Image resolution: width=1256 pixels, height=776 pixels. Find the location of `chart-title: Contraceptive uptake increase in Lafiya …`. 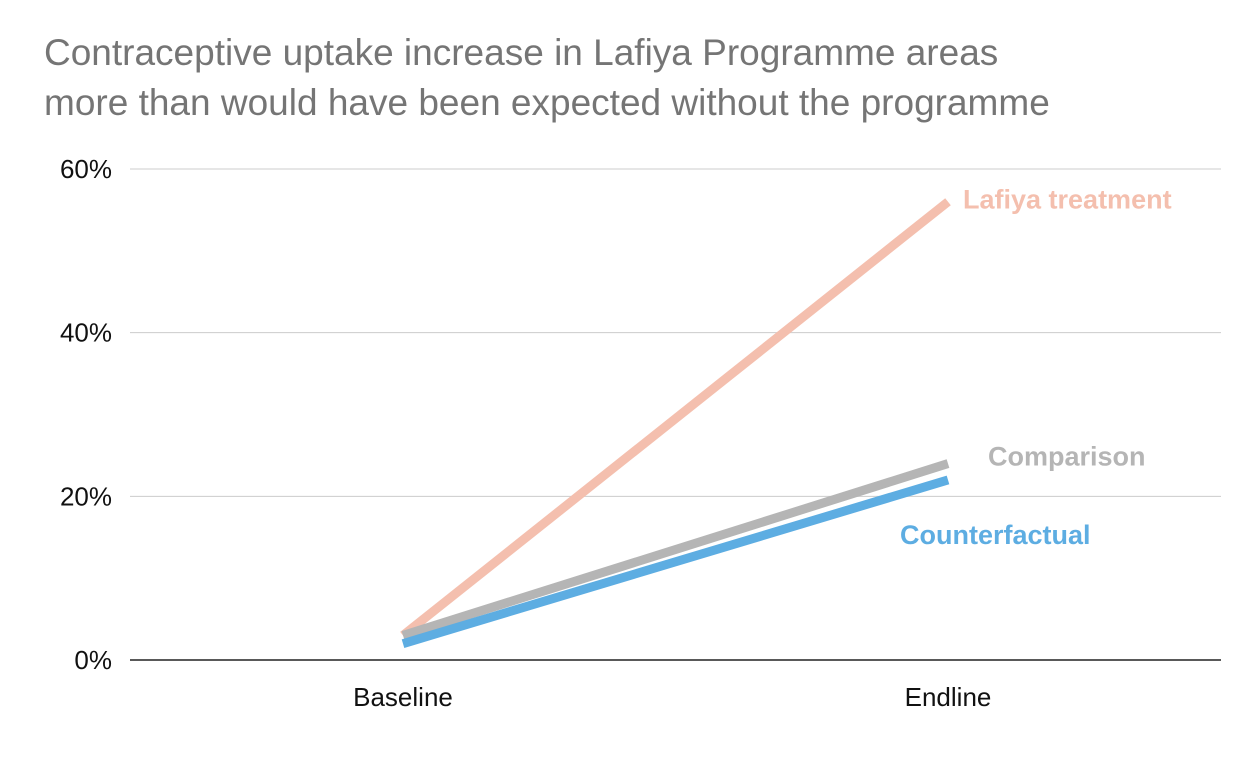

chart-title: Contraceptive uptake increase in Lafiya … is located at coordinates (634, 78).